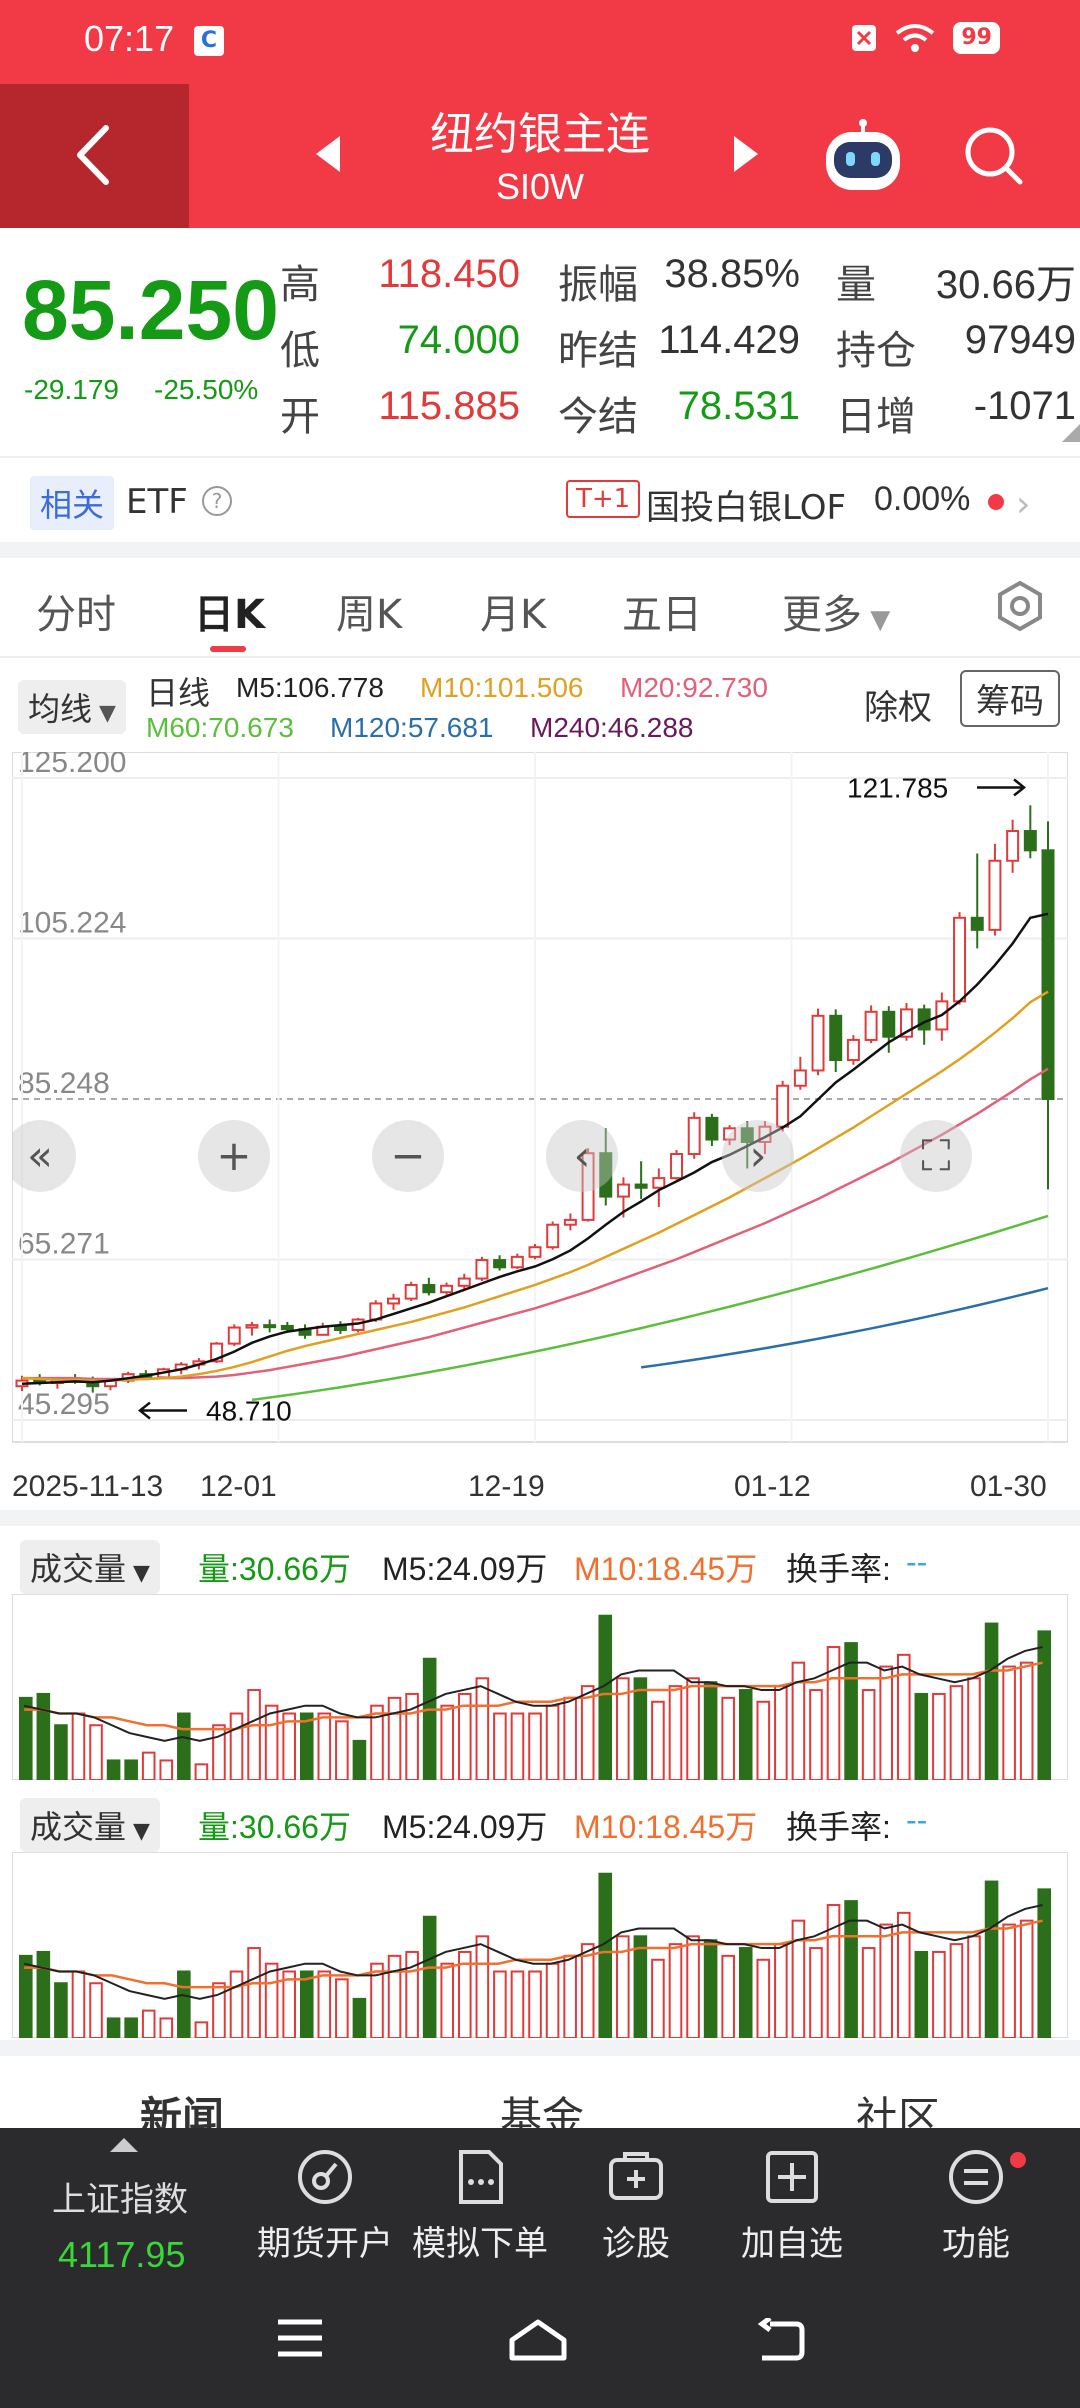 This screenshot has height=2408, width=1080. Describe the element at coordinates (120, 2200) in the screenshot. I see `index-name: 上证指数` at that location.